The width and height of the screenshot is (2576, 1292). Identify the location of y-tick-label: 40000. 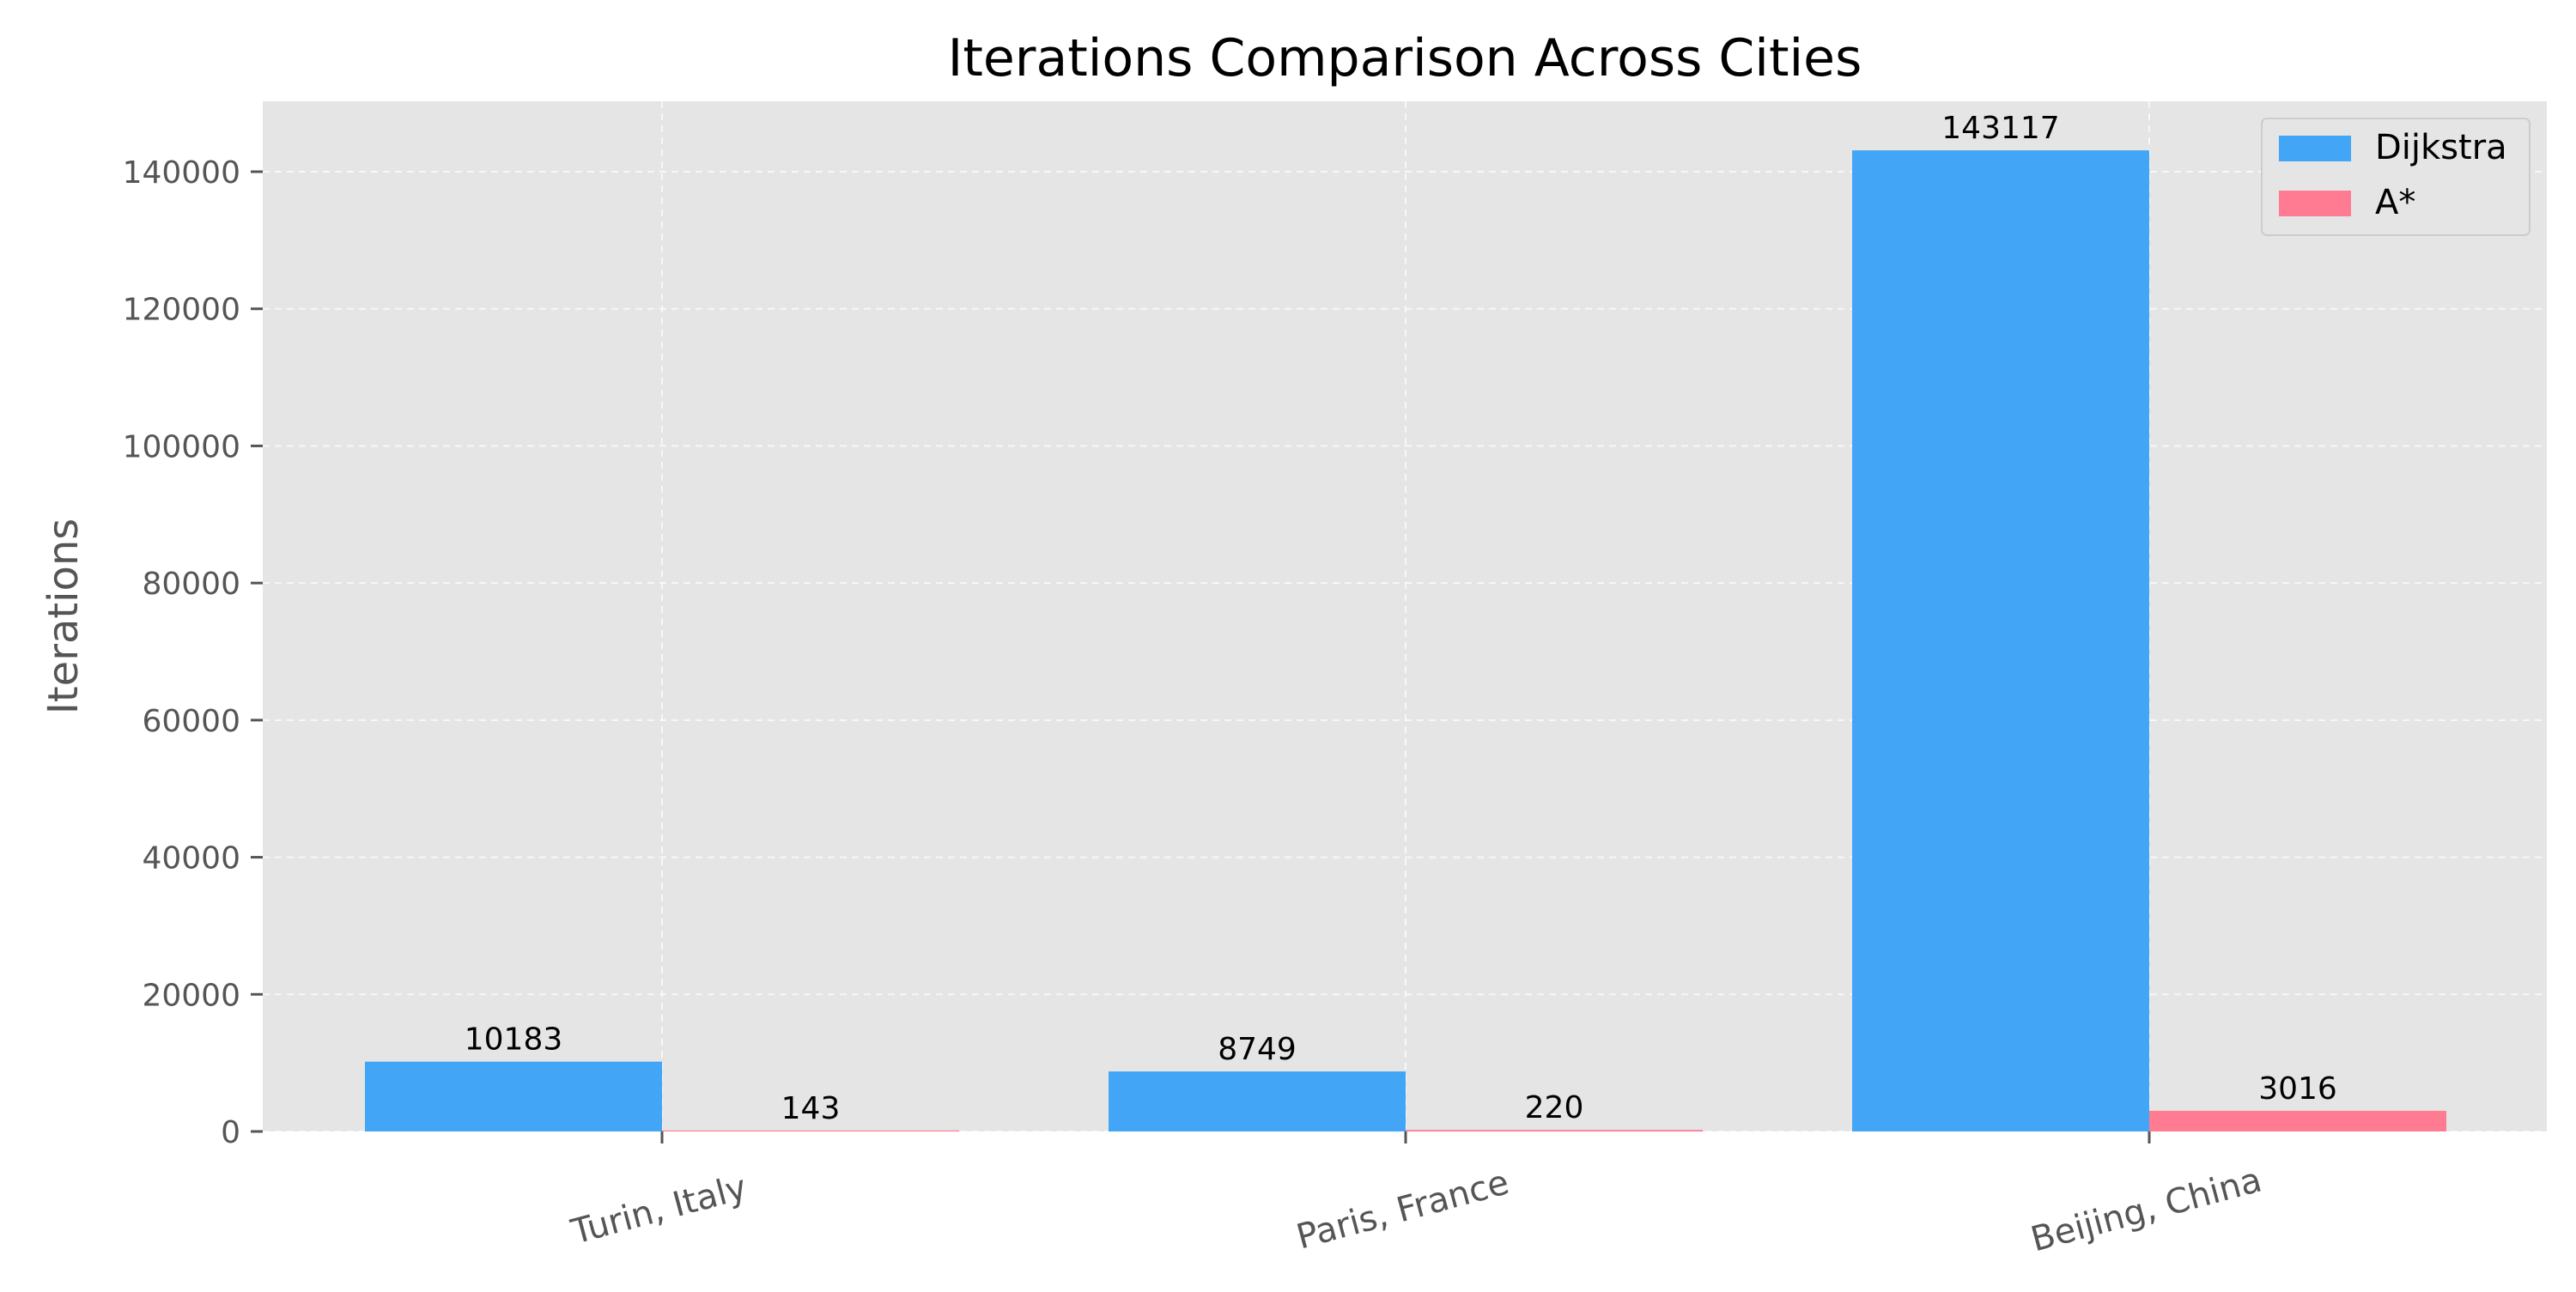
(191, 858).